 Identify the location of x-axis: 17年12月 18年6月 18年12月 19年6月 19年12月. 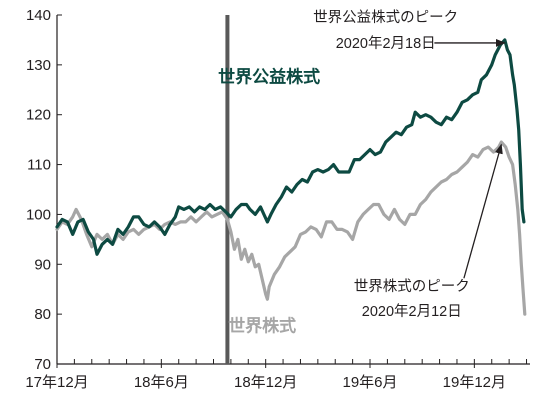
(277, 375).